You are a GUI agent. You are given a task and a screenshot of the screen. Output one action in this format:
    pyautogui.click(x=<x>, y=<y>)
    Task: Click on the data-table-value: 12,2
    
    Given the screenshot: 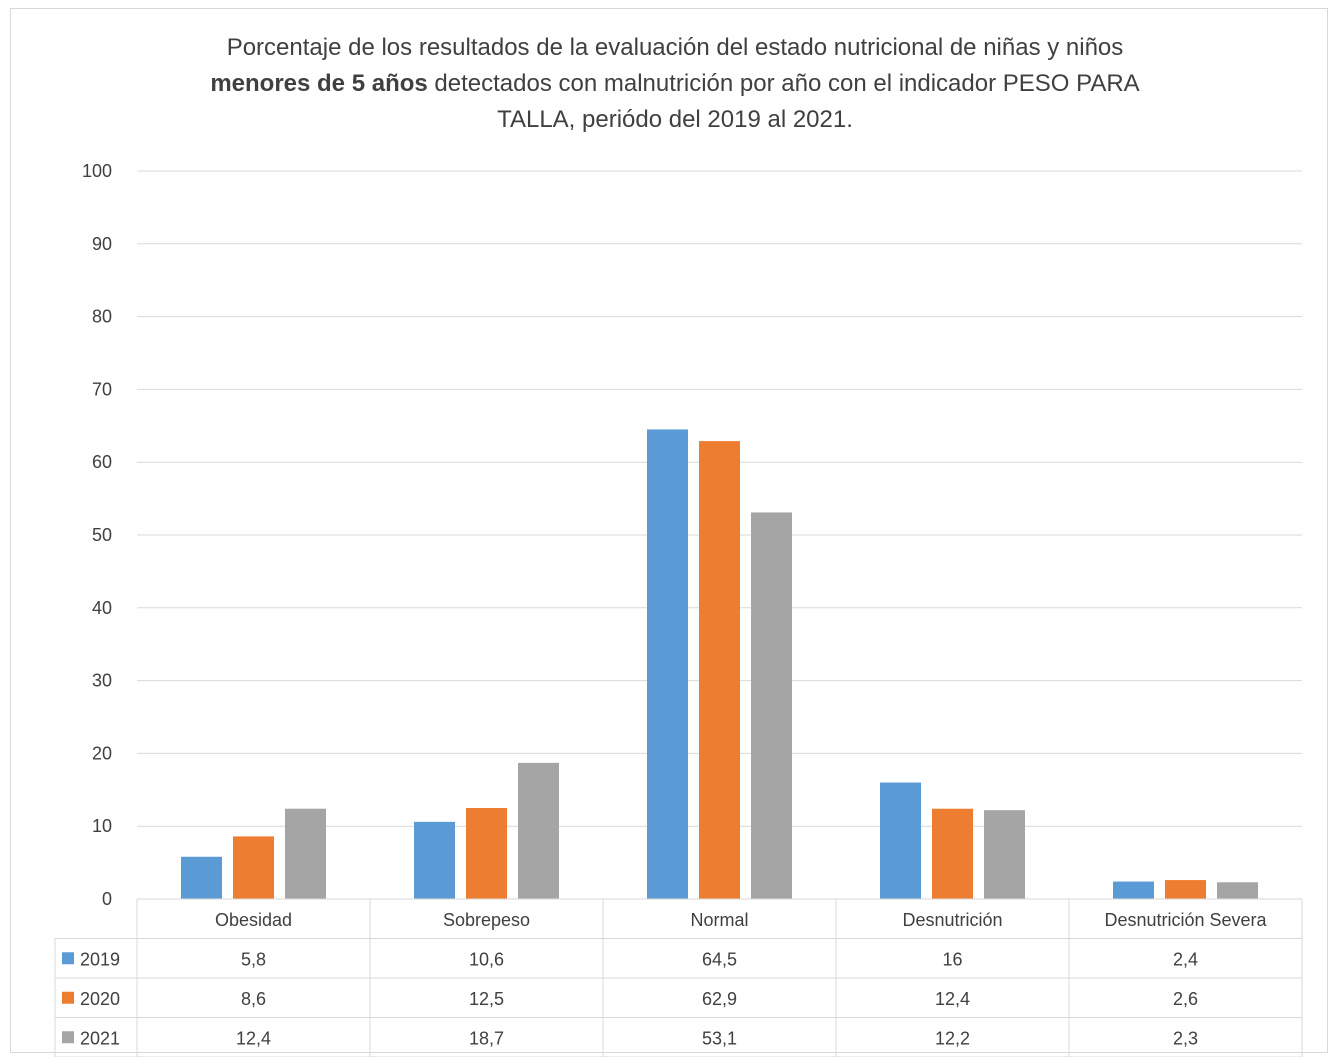 What is the action you would take?
    pyautogui.click(x=952, y=1038)
    